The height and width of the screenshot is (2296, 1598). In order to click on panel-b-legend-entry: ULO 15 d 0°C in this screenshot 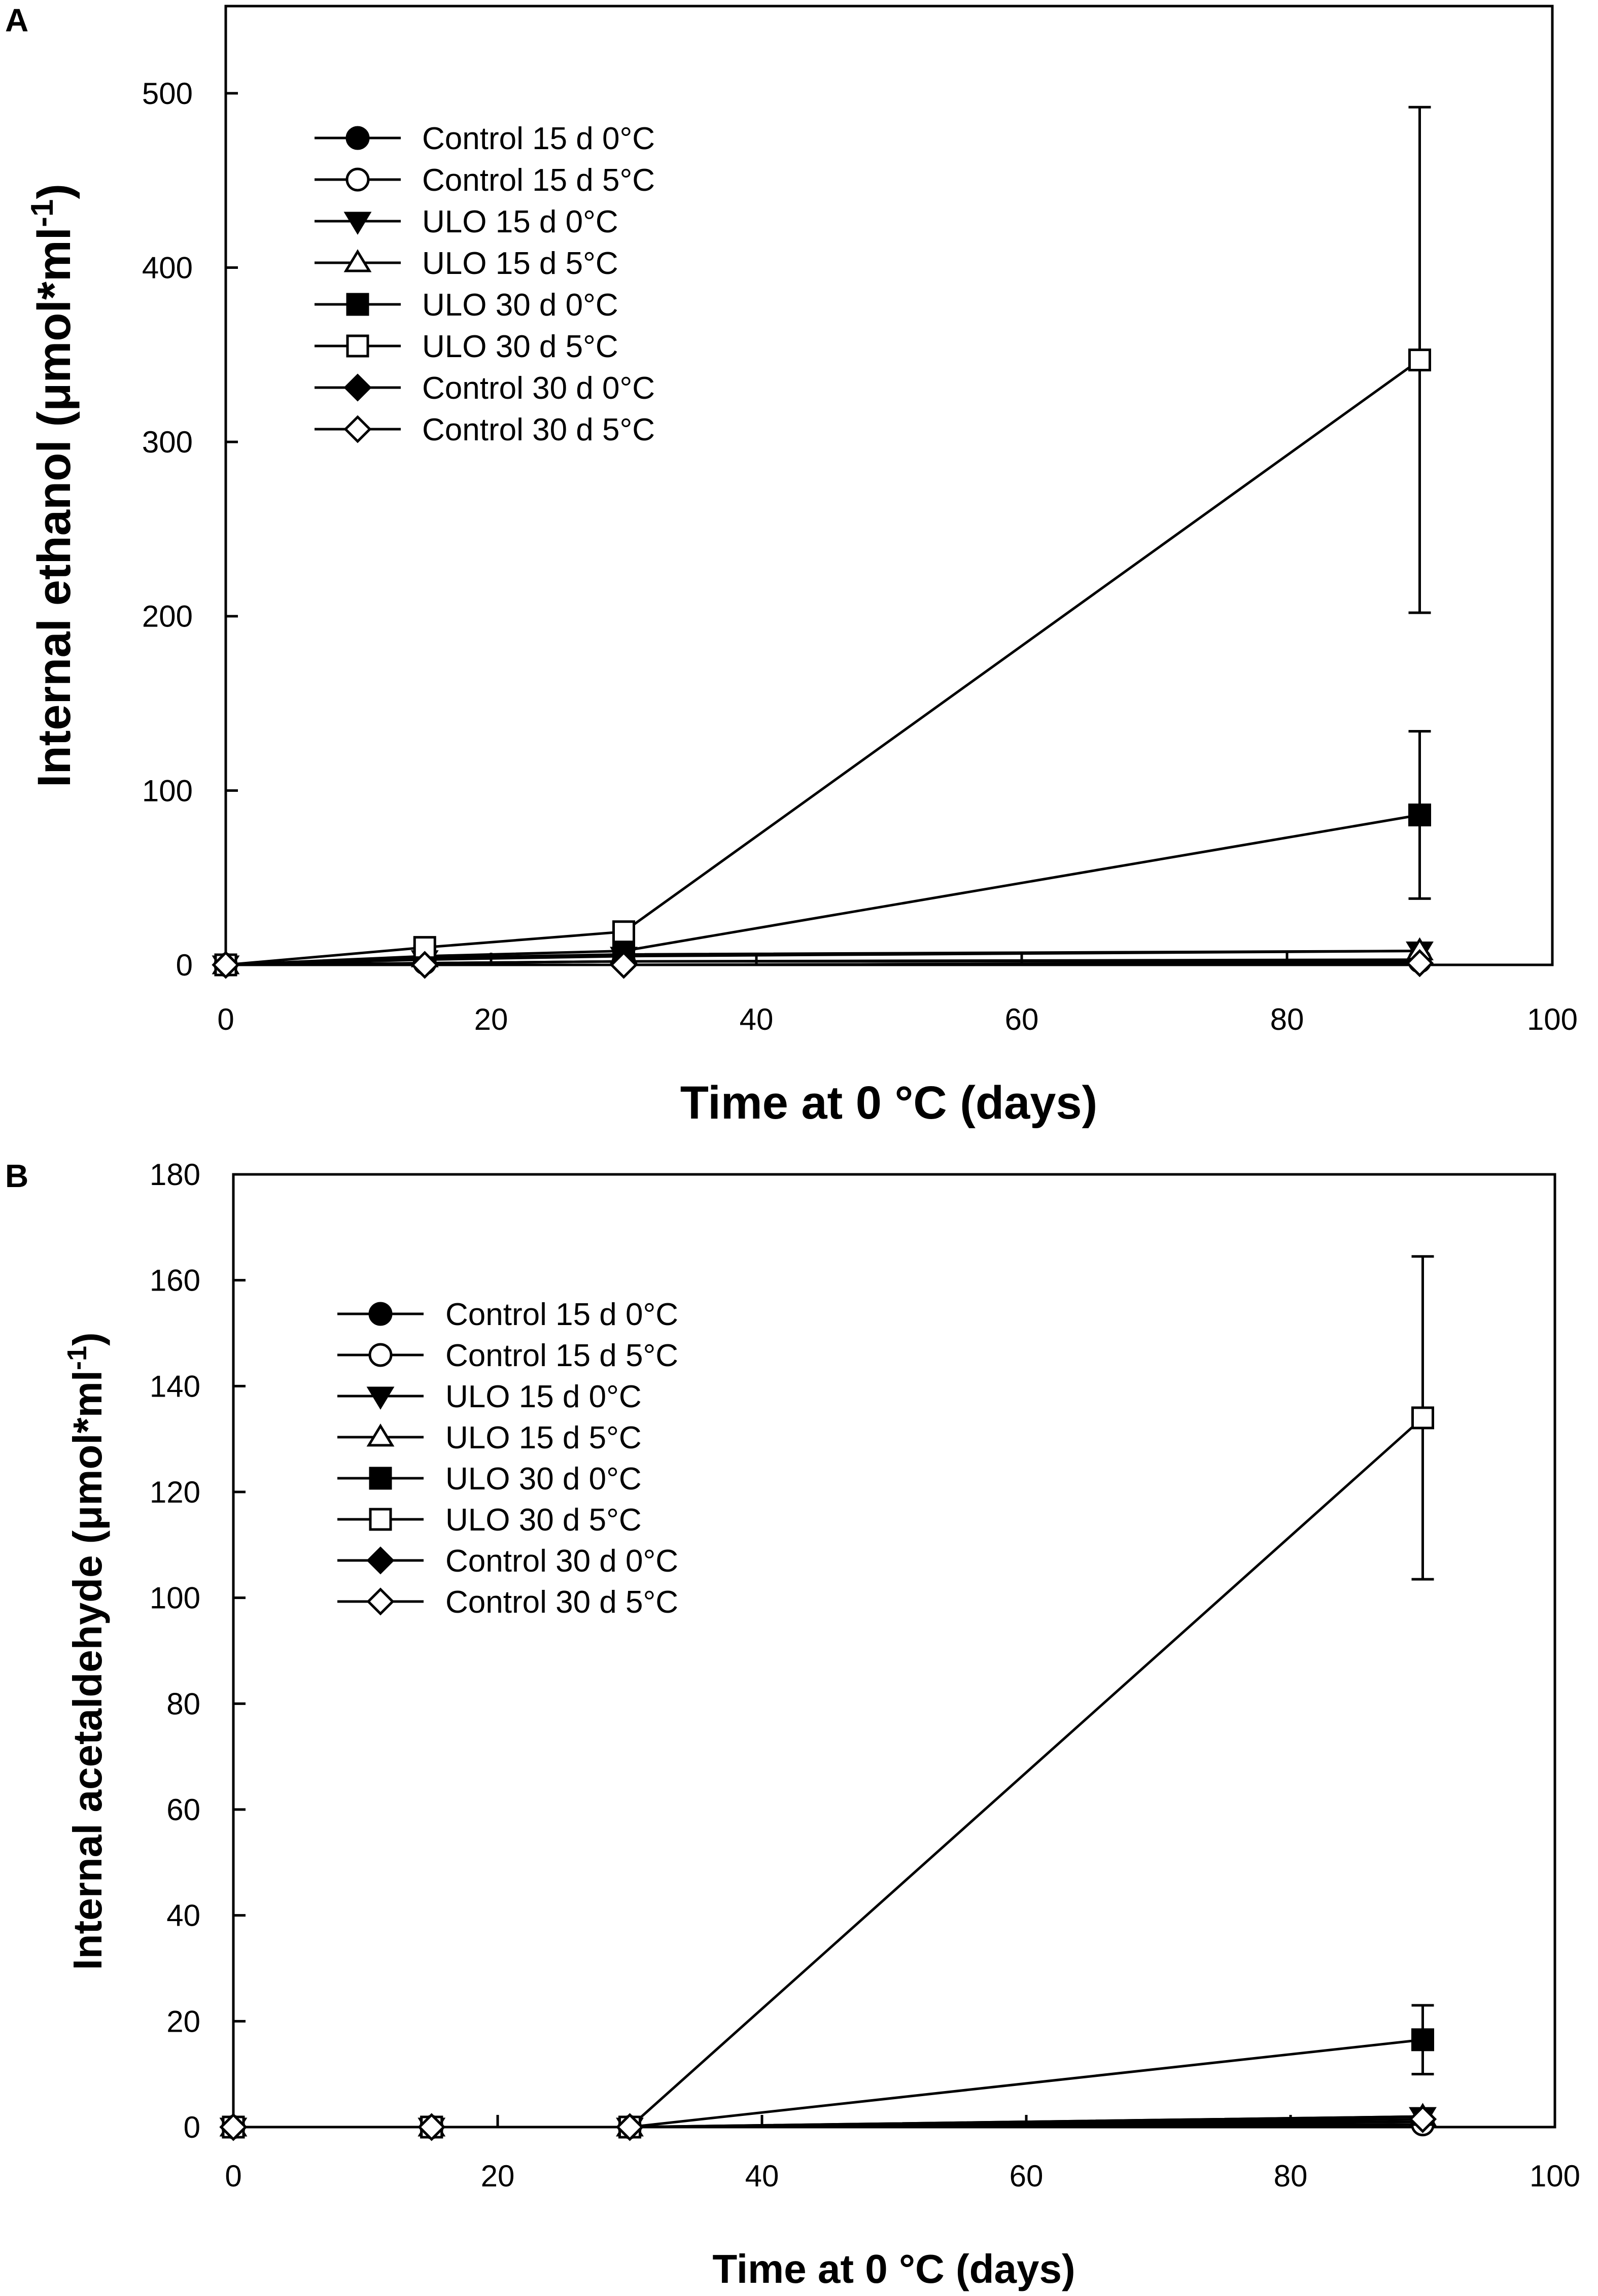, I will do `click(489, 1397)`.